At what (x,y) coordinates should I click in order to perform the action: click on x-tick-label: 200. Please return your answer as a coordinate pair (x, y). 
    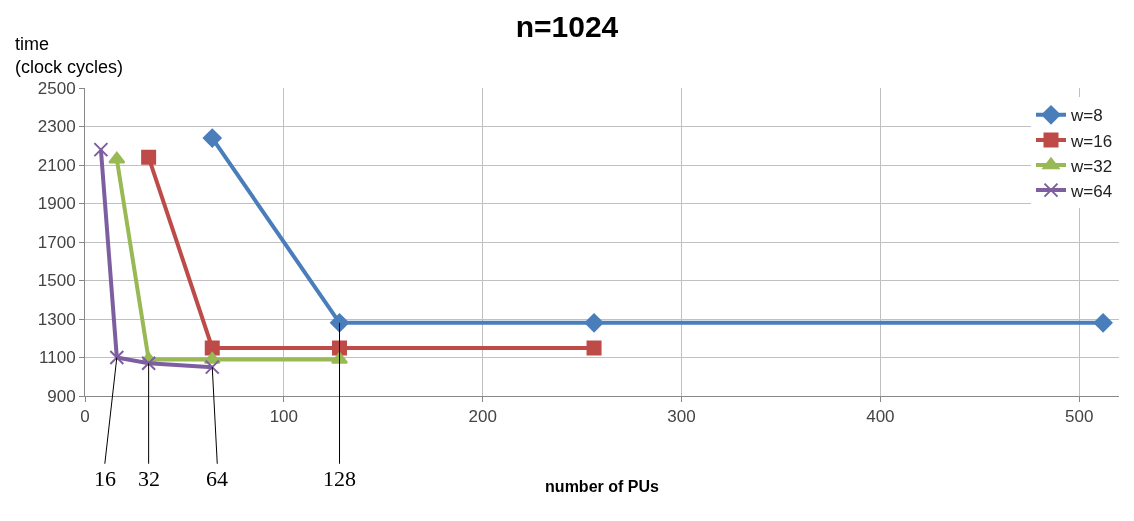
    Looking at the image, I should click on (482, 417).